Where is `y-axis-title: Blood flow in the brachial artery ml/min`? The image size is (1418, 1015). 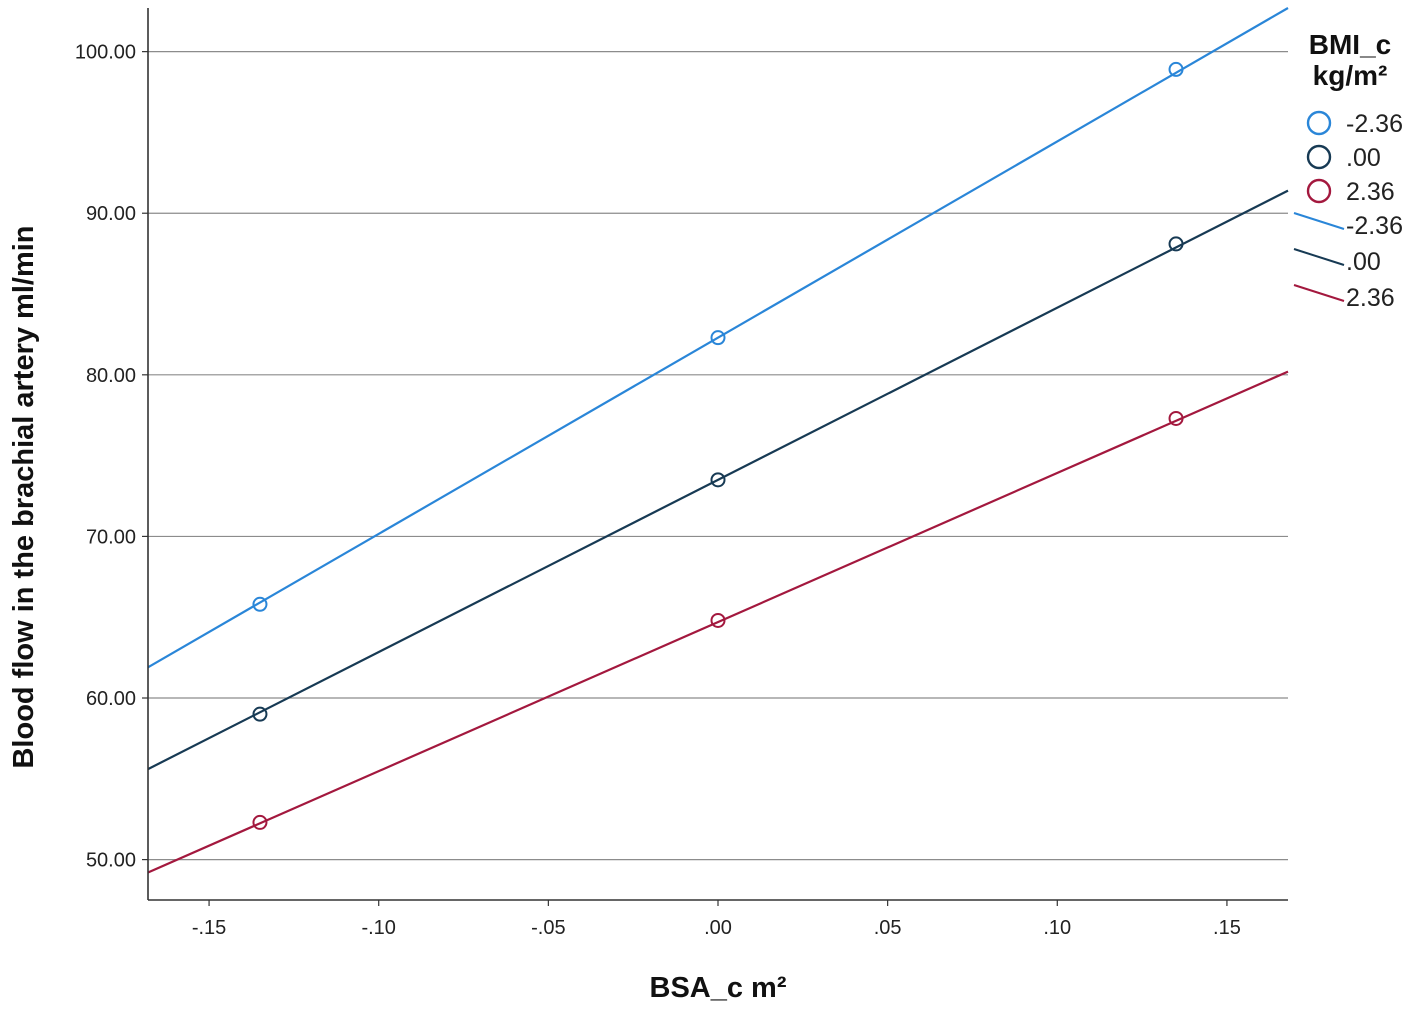 y-axis-title: Blood flow in the brachial artery ml/min is located at coordinates (24, 496).